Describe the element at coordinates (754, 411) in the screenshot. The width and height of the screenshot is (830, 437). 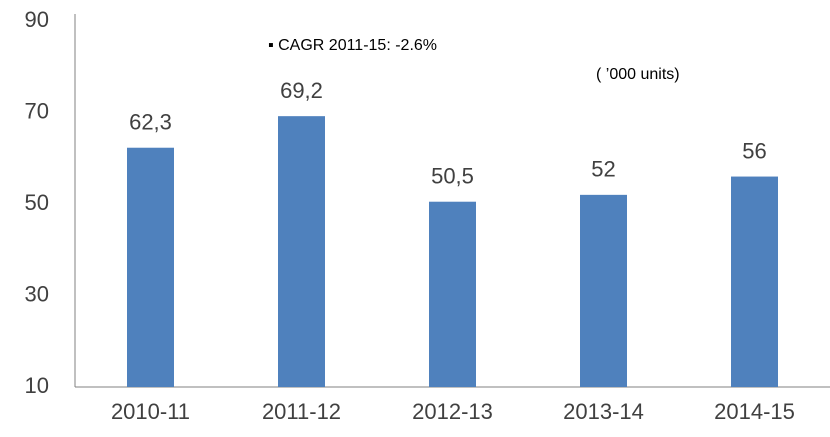
I see `x-tick-label: 2014-15` at that location.